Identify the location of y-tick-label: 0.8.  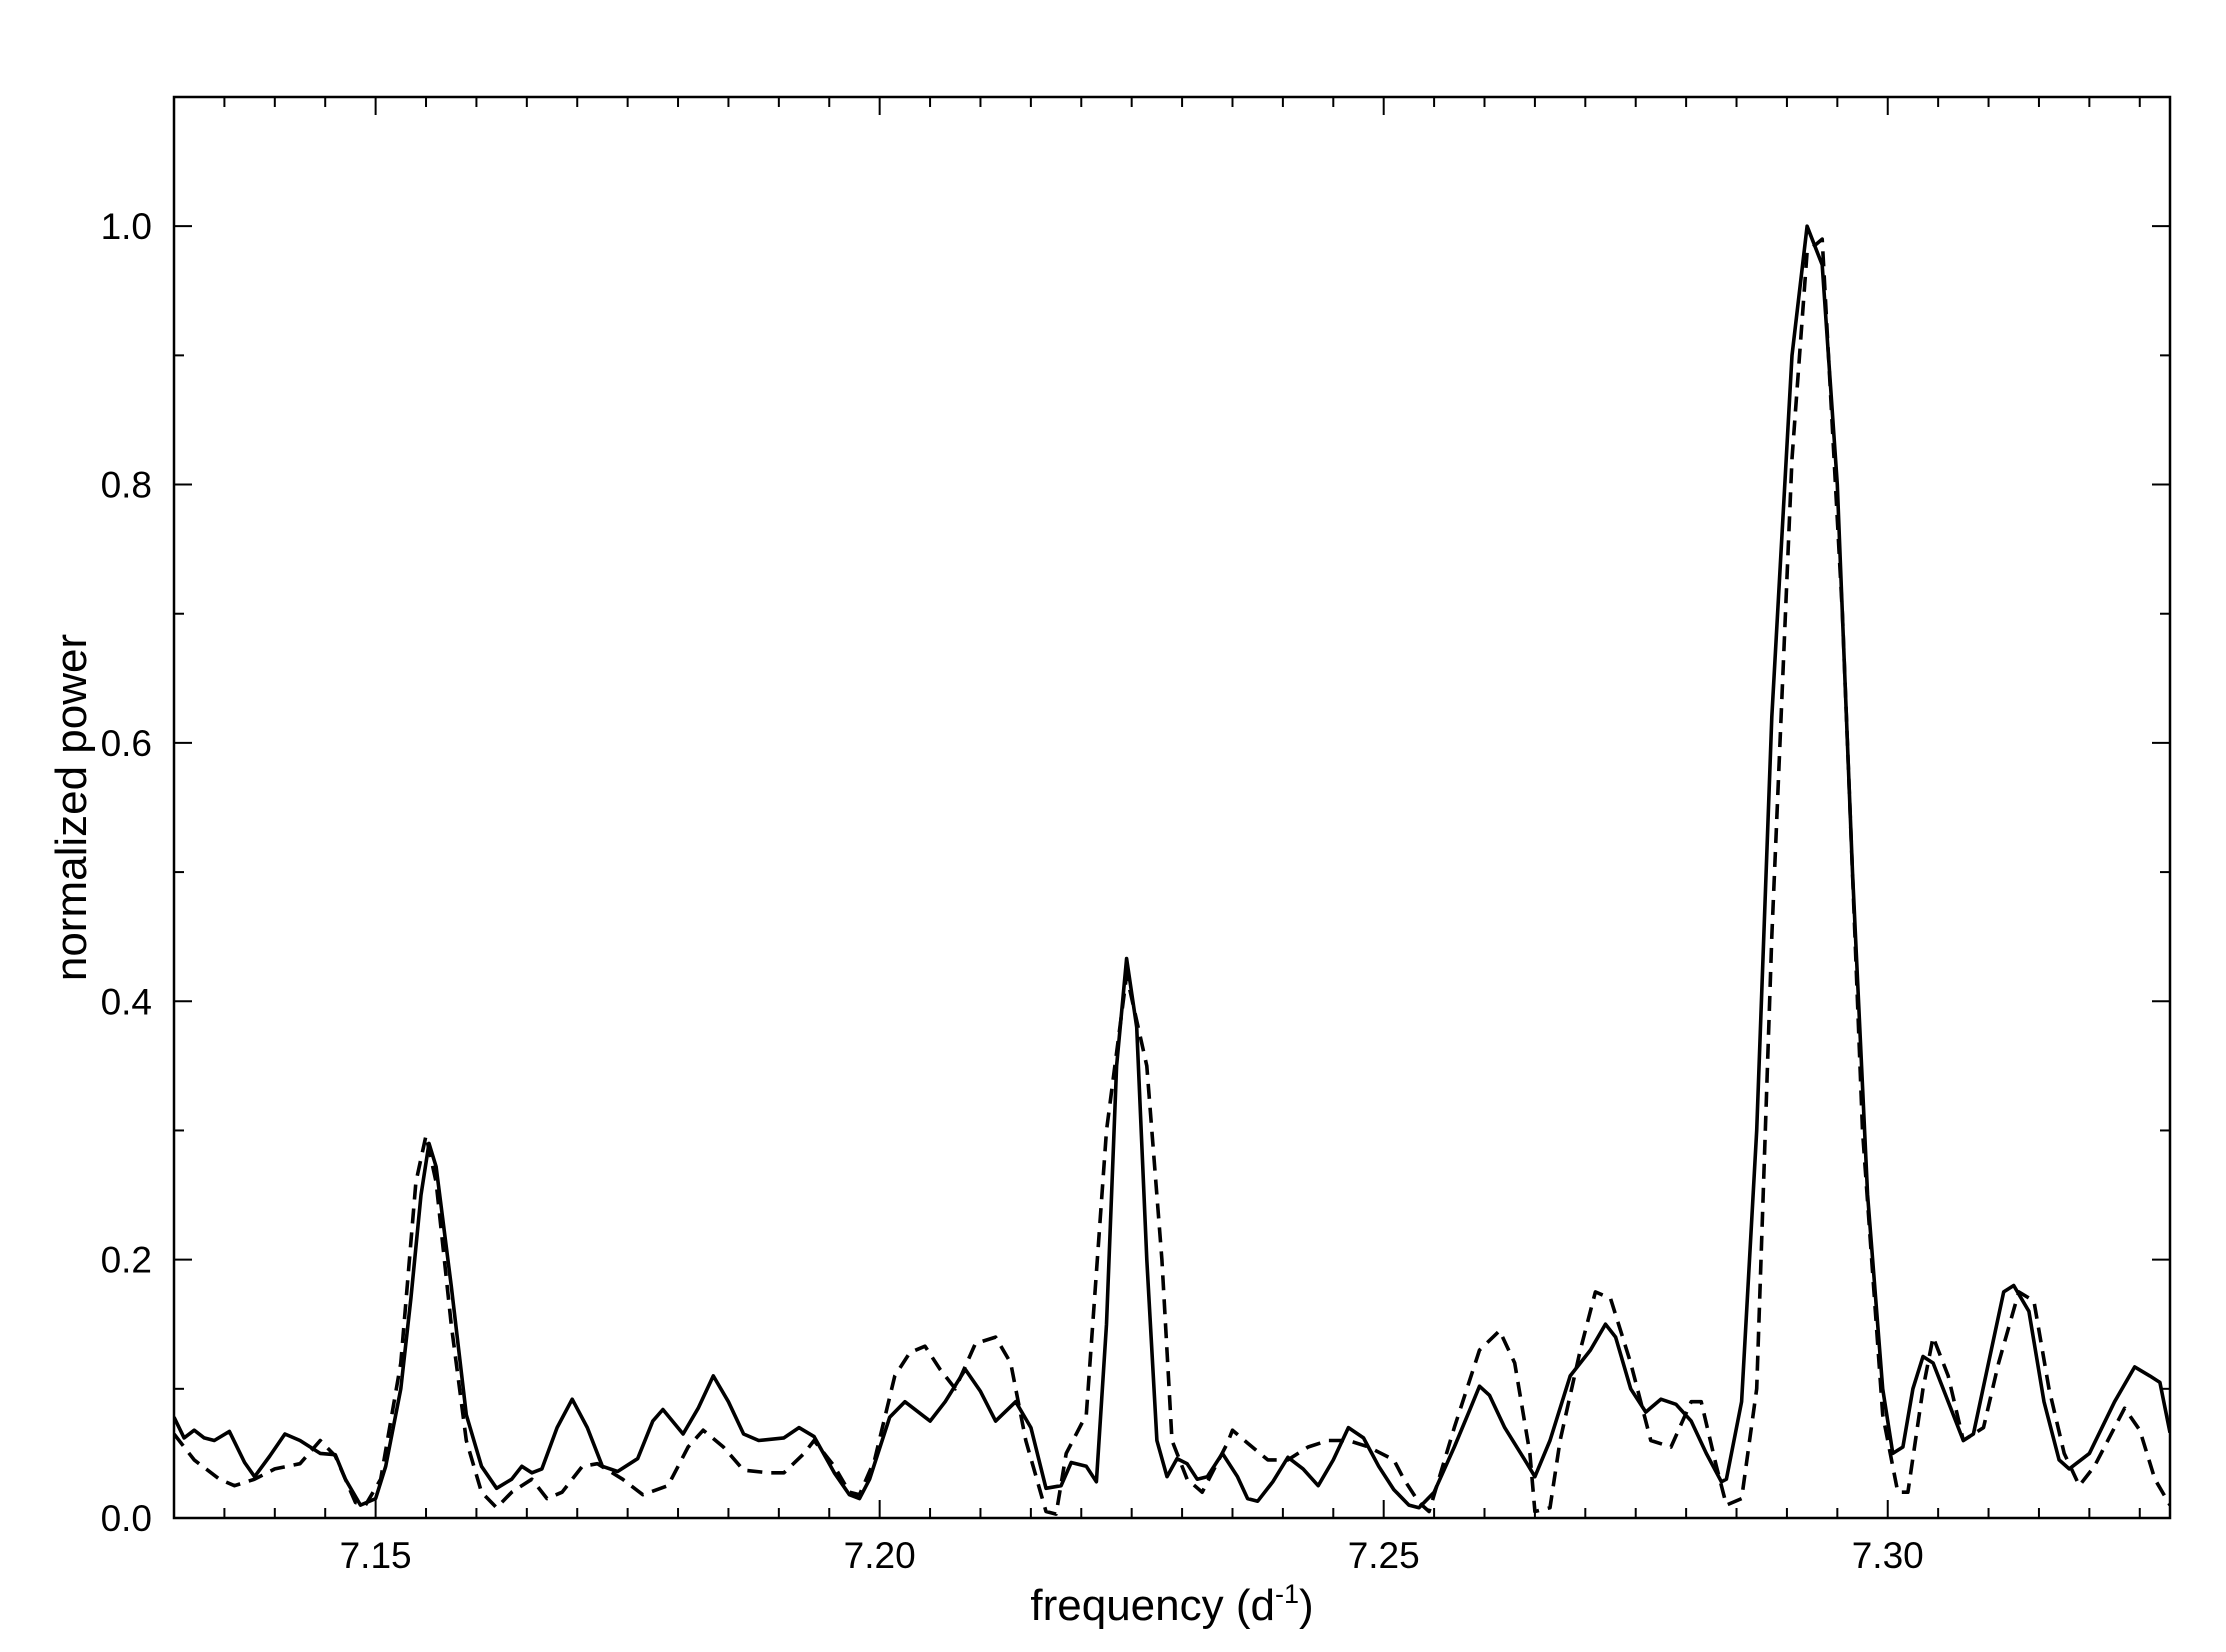
(126, 485).